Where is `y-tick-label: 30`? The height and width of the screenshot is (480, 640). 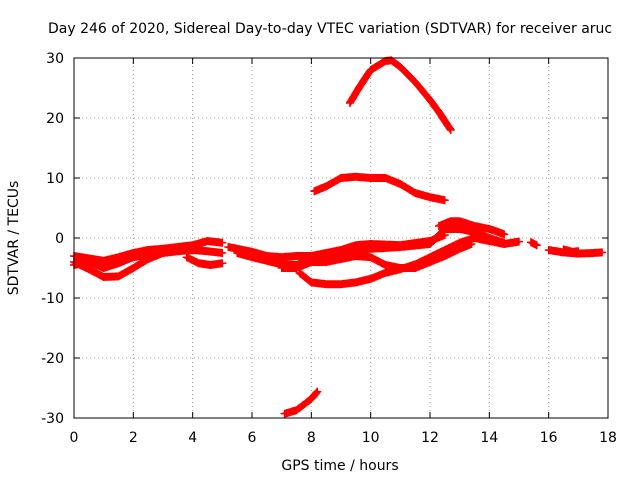
y-tick-label: 30 is located at coordinates (55, 59).